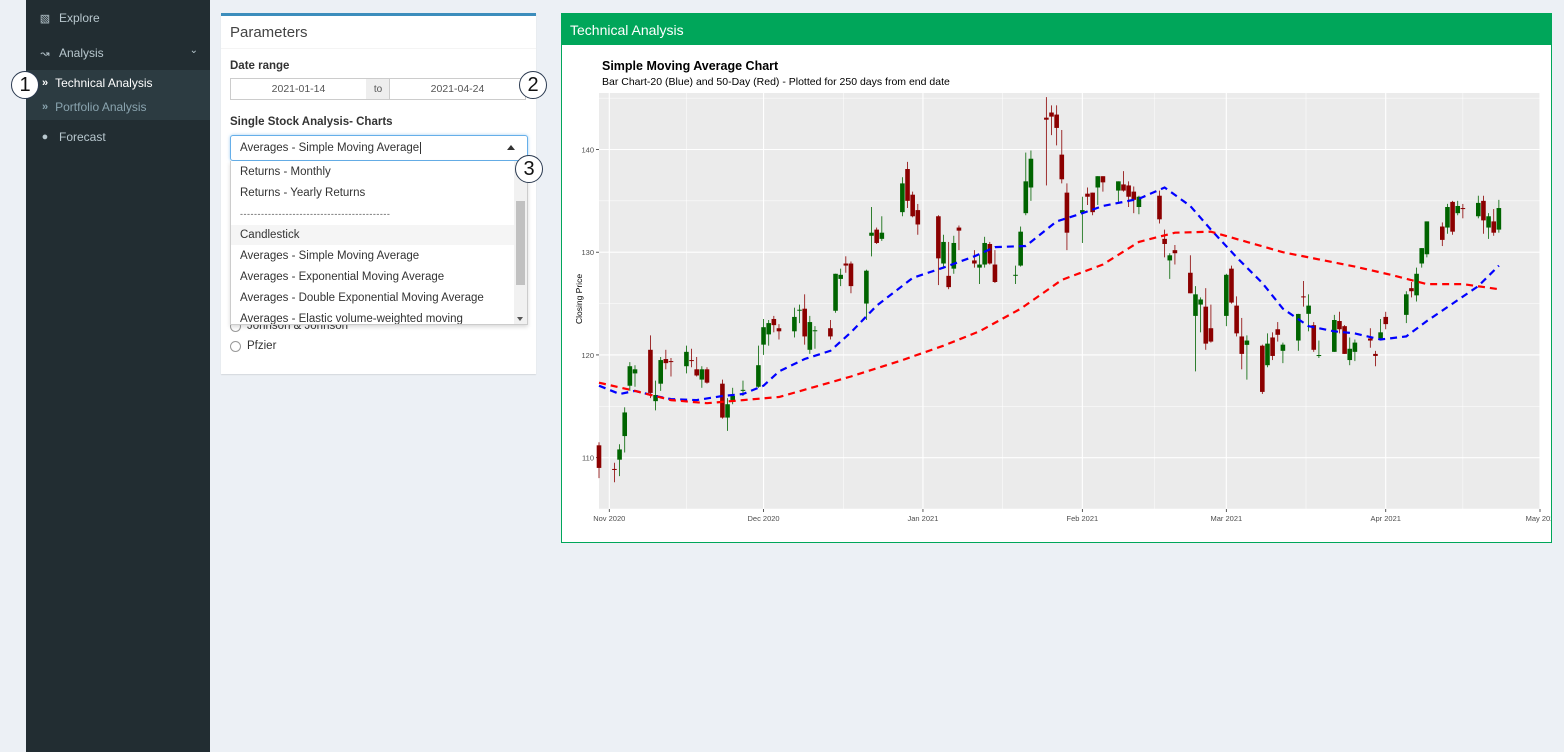 Image resolution: width=1564 pixels, height=752 pixels. What do you see at coordinates (342, 277) in the screenshot?
I see `dropdown-option: Averages - Exponential Moving Average` at bounding box center [342, 277].